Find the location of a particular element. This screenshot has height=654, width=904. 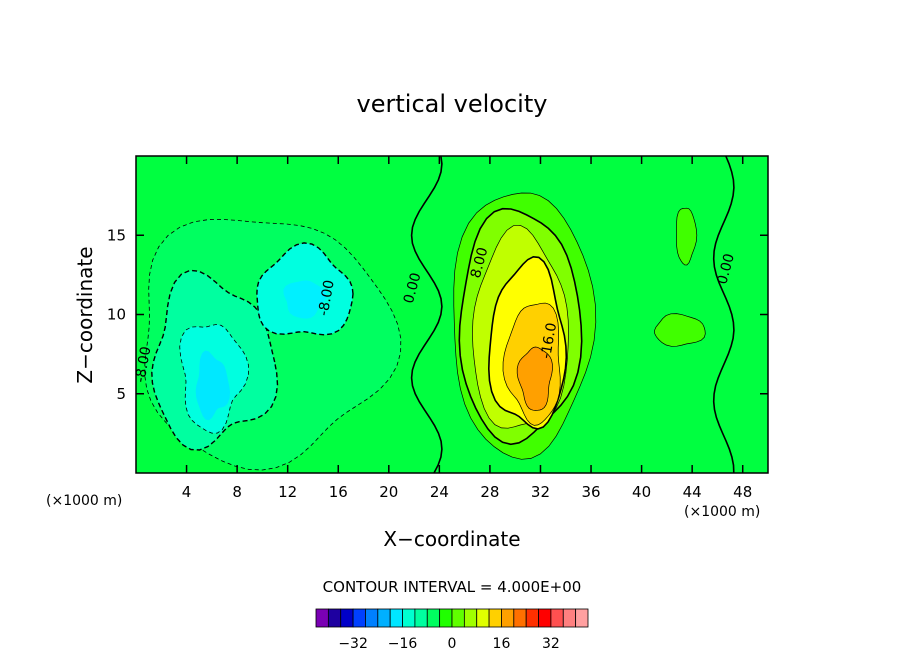

x-tick-label: 40 is located at coordinates (641, 492).